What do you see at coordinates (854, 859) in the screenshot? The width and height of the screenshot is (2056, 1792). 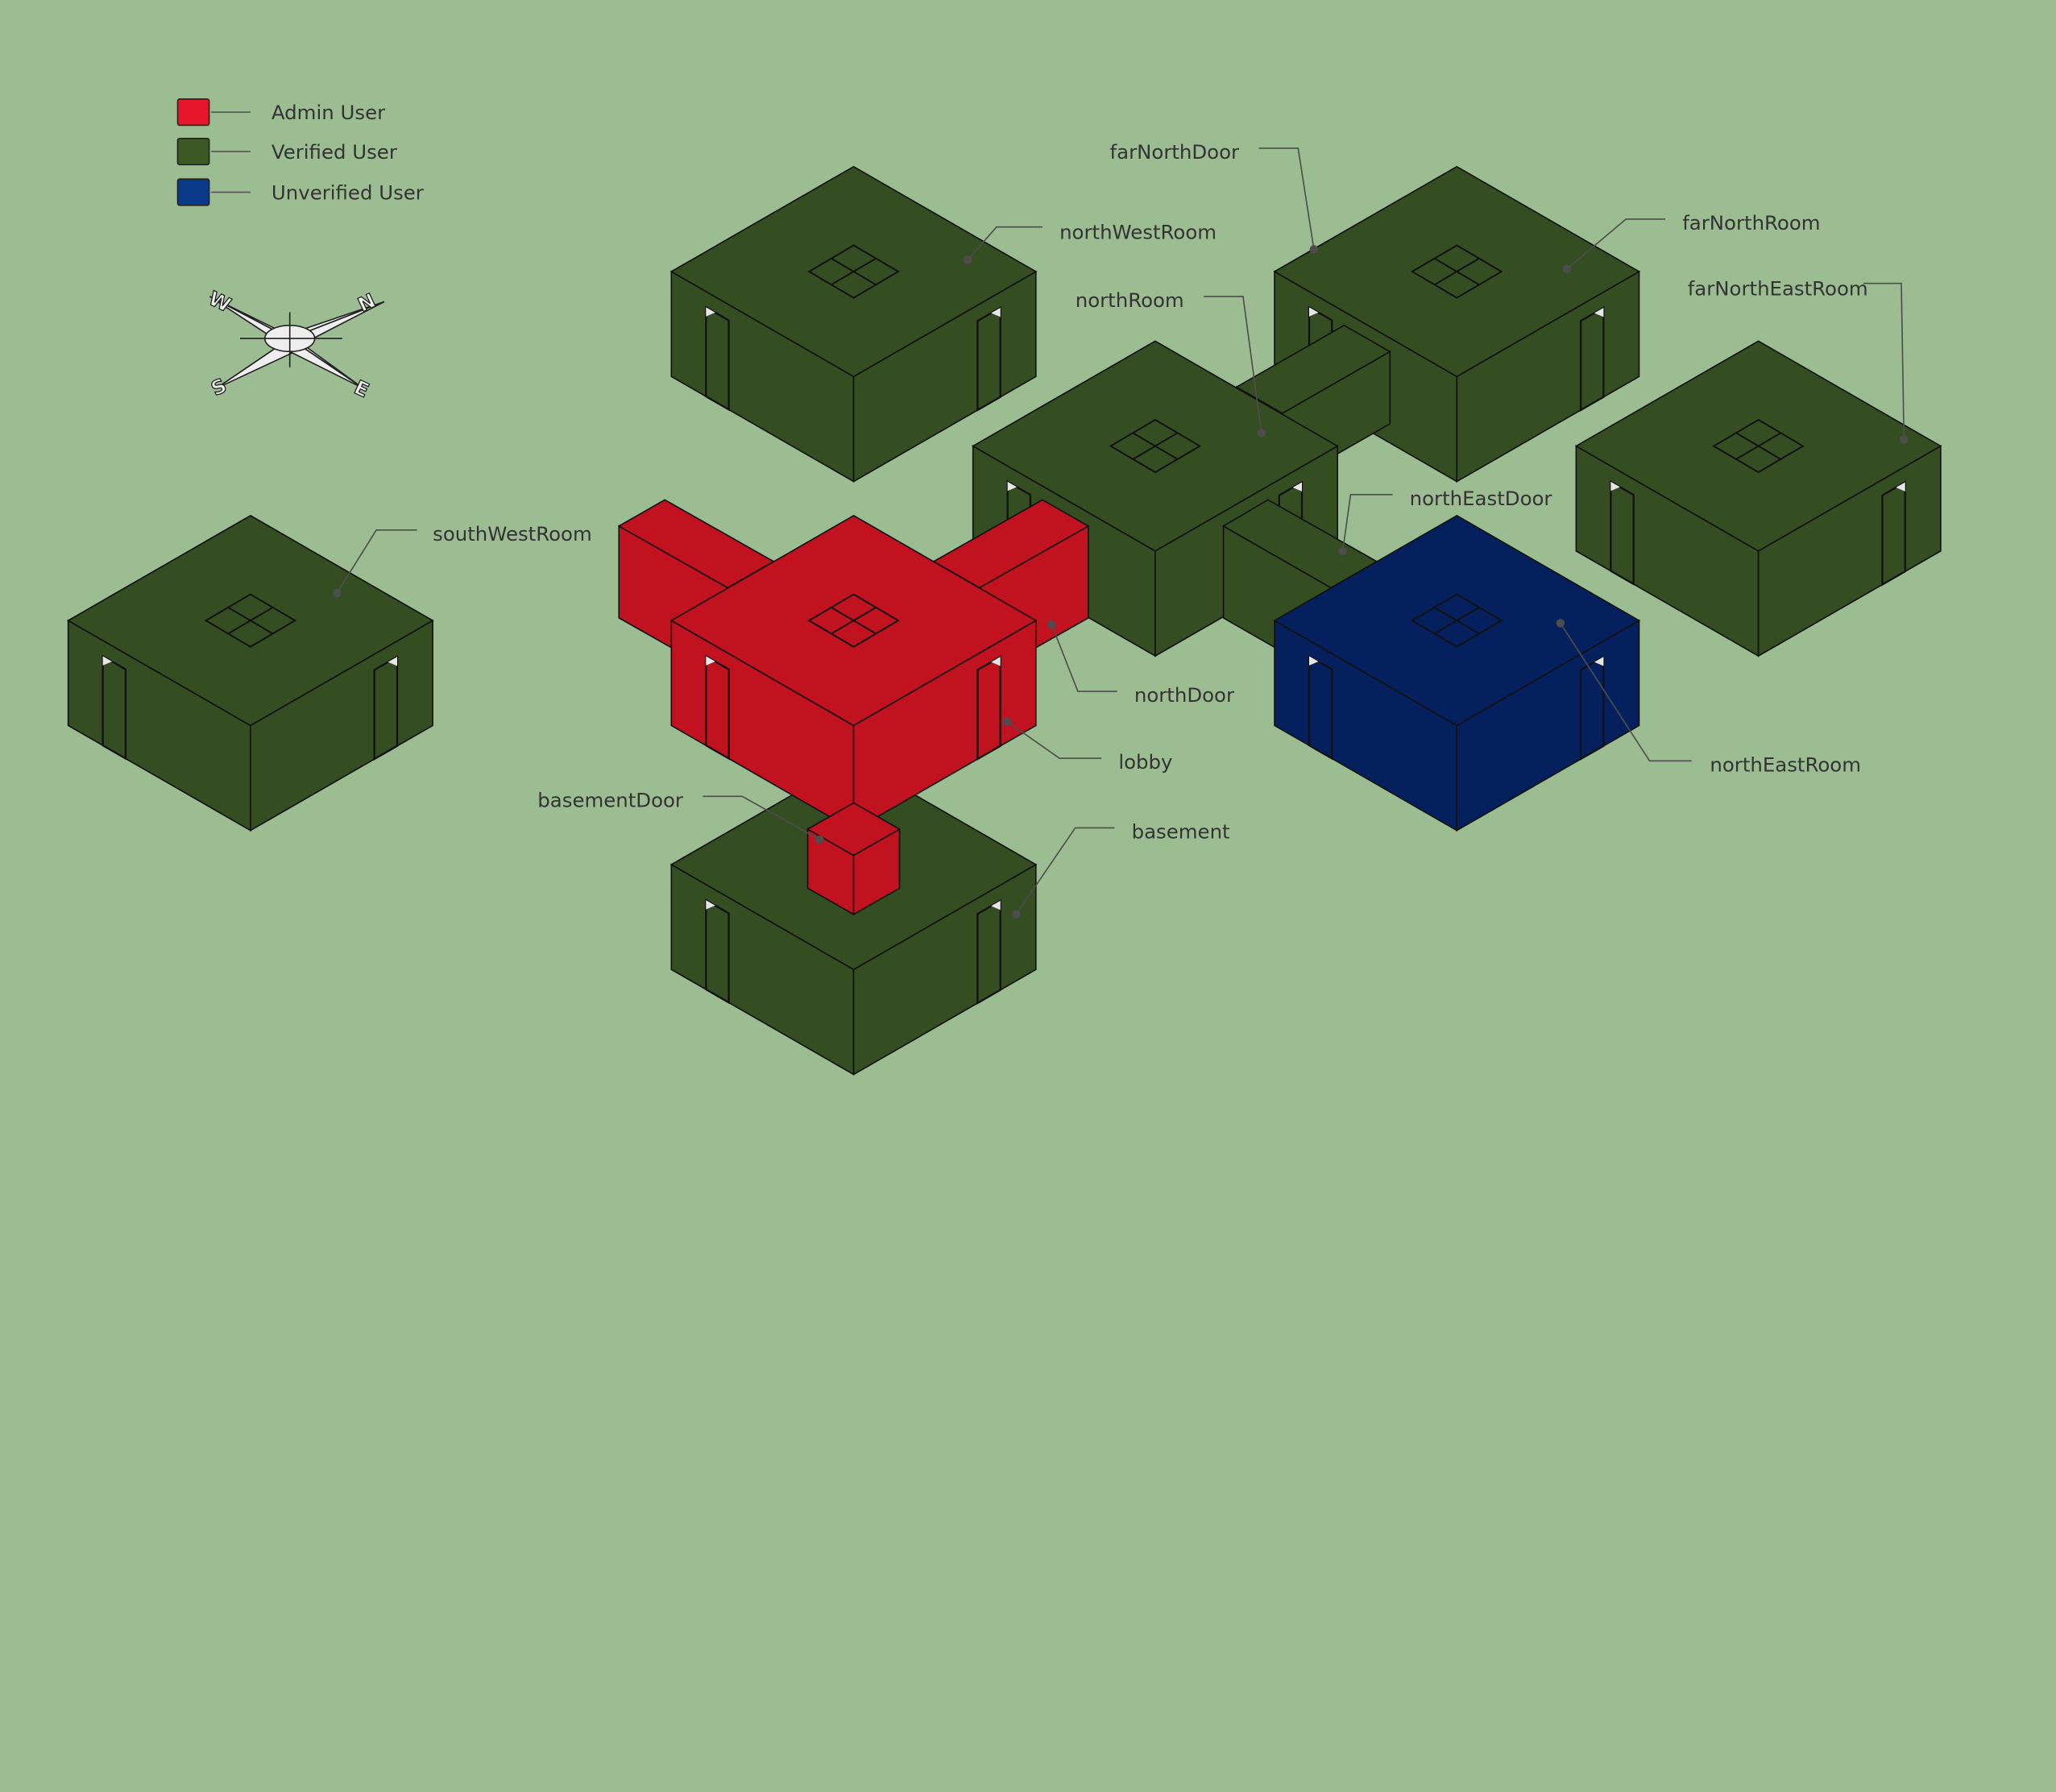 I see `basementDoor` at bounding box center [854, 859].